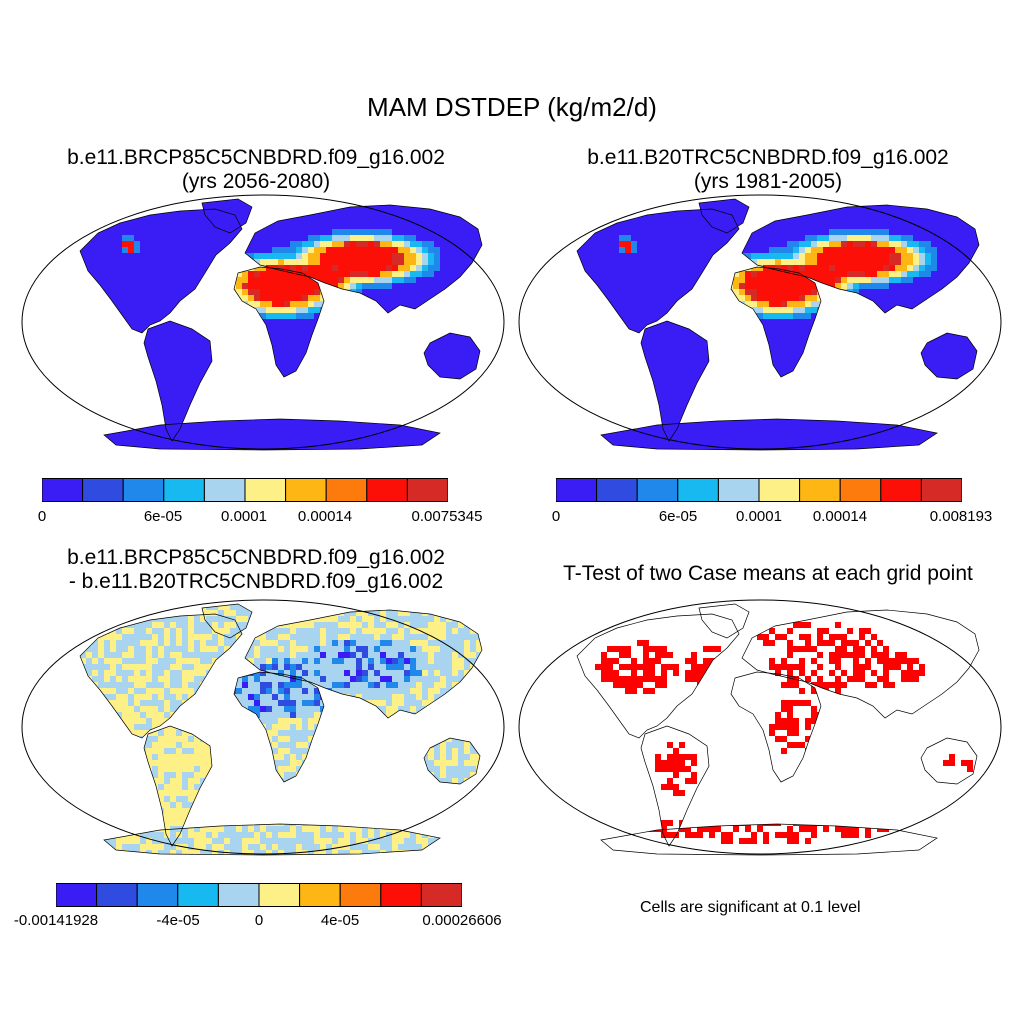 The image size is (1024, 1024). I want to click on panel4-ttest-map, so click(760, 727).